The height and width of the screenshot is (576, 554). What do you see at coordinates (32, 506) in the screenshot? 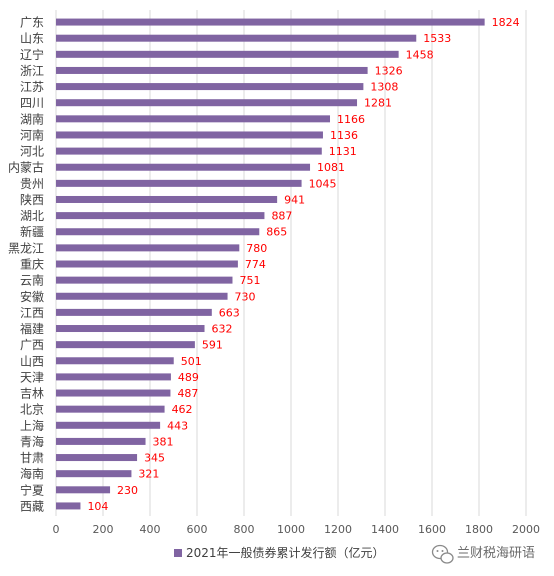
I see `category-label: 西藏` at bounding box center [32, 506].